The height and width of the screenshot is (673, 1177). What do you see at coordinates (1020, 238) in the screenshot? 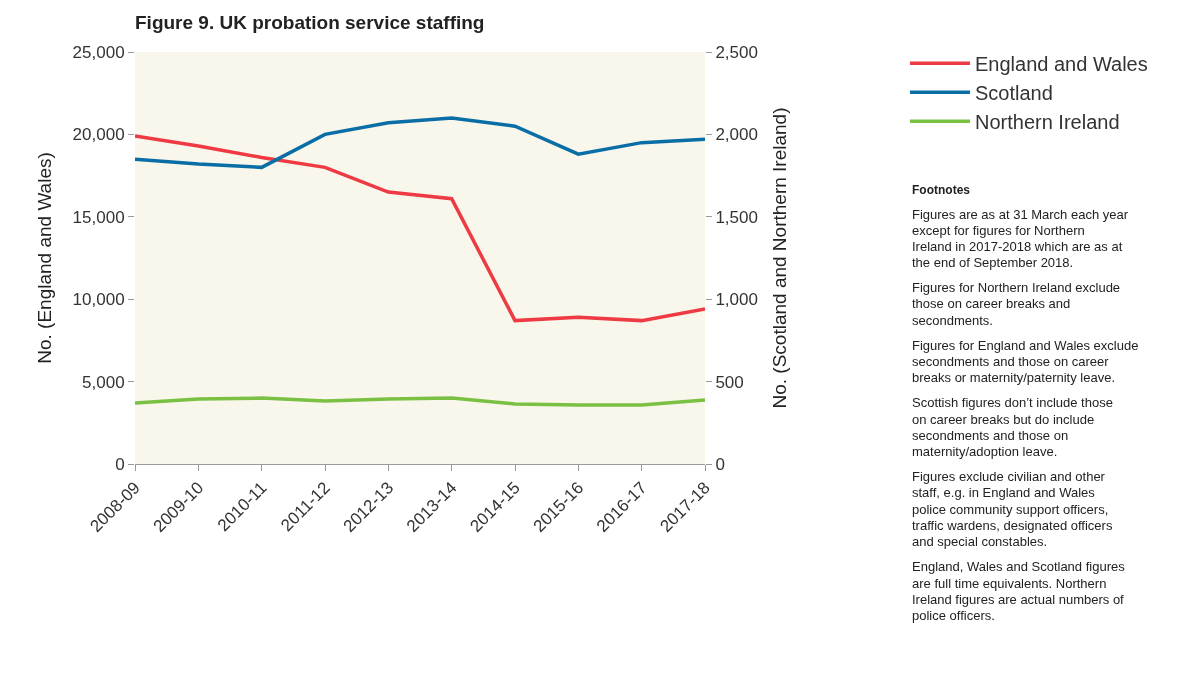
I see `text: Figures are as at 31 March each year except for figures for Northern Ireland in 2017-2018 which are as at the end of September 2018.` at bounding box center [1020, 238].